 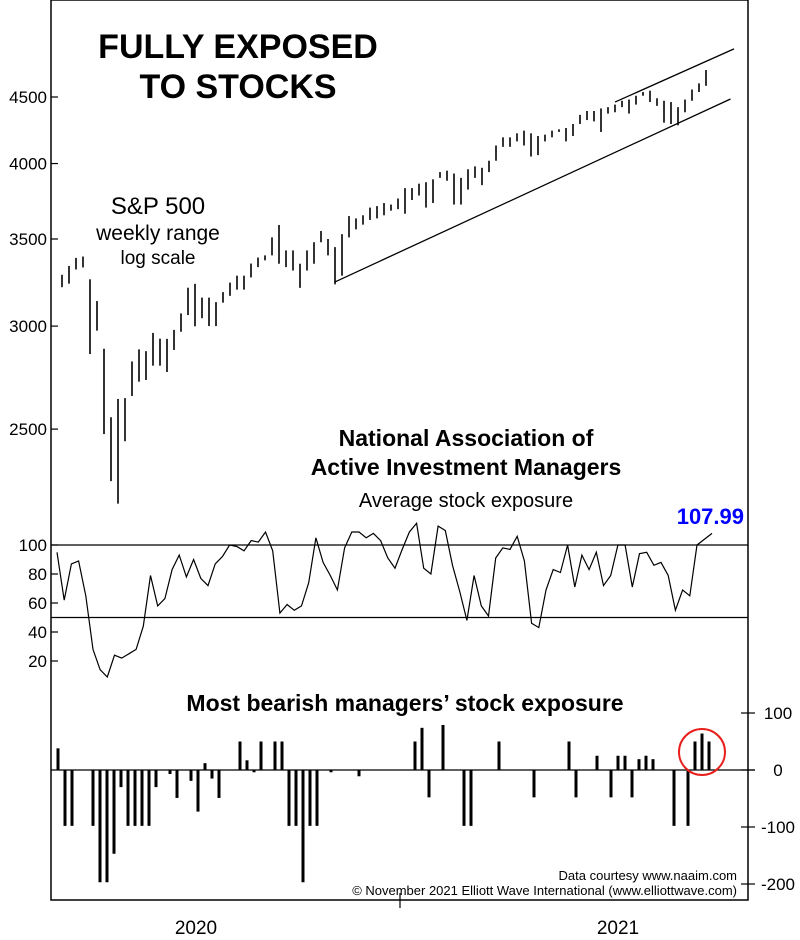 What do you see at coordinates (157, 233) in the screenshot?
I see `sp500-weekly-range-label: weekly range` at bounding box center [157, 233].